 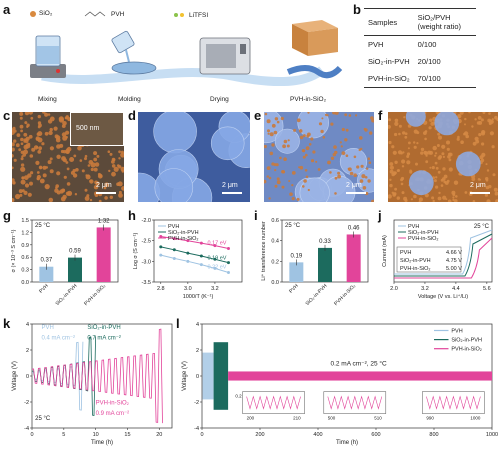 What do you see at coordinates (380, 115) in the screenshot?
I see `panel-label-f: f` at bounding box center [380, 115].